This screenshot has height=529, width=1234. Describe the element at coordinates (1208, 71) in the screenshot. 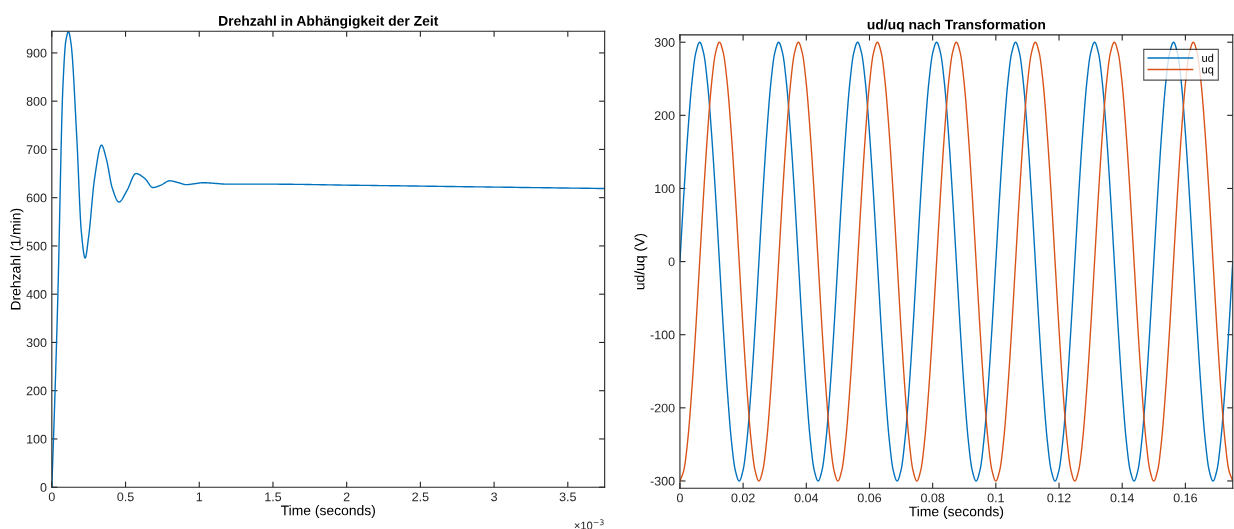

I see `legend-label: uq` at that location.